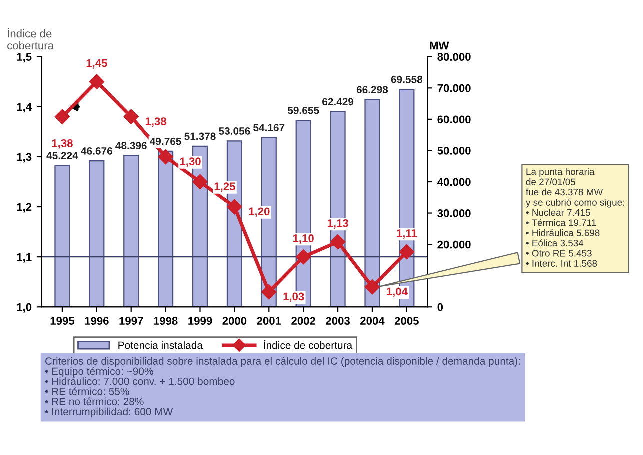 The height and width of the screenshot is (455, 643). I want to click on y-tick-label: 1,2, so click(24, 208).